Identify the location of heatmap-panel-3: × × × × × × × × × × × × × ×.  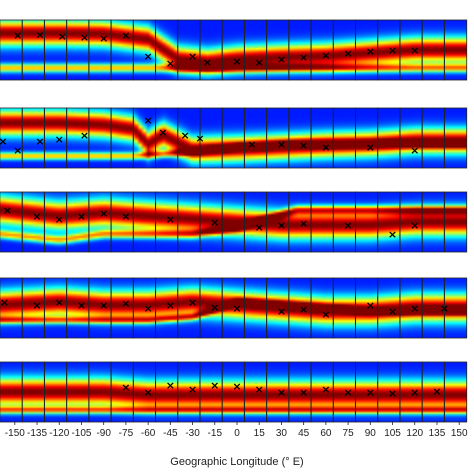
(234, 222).